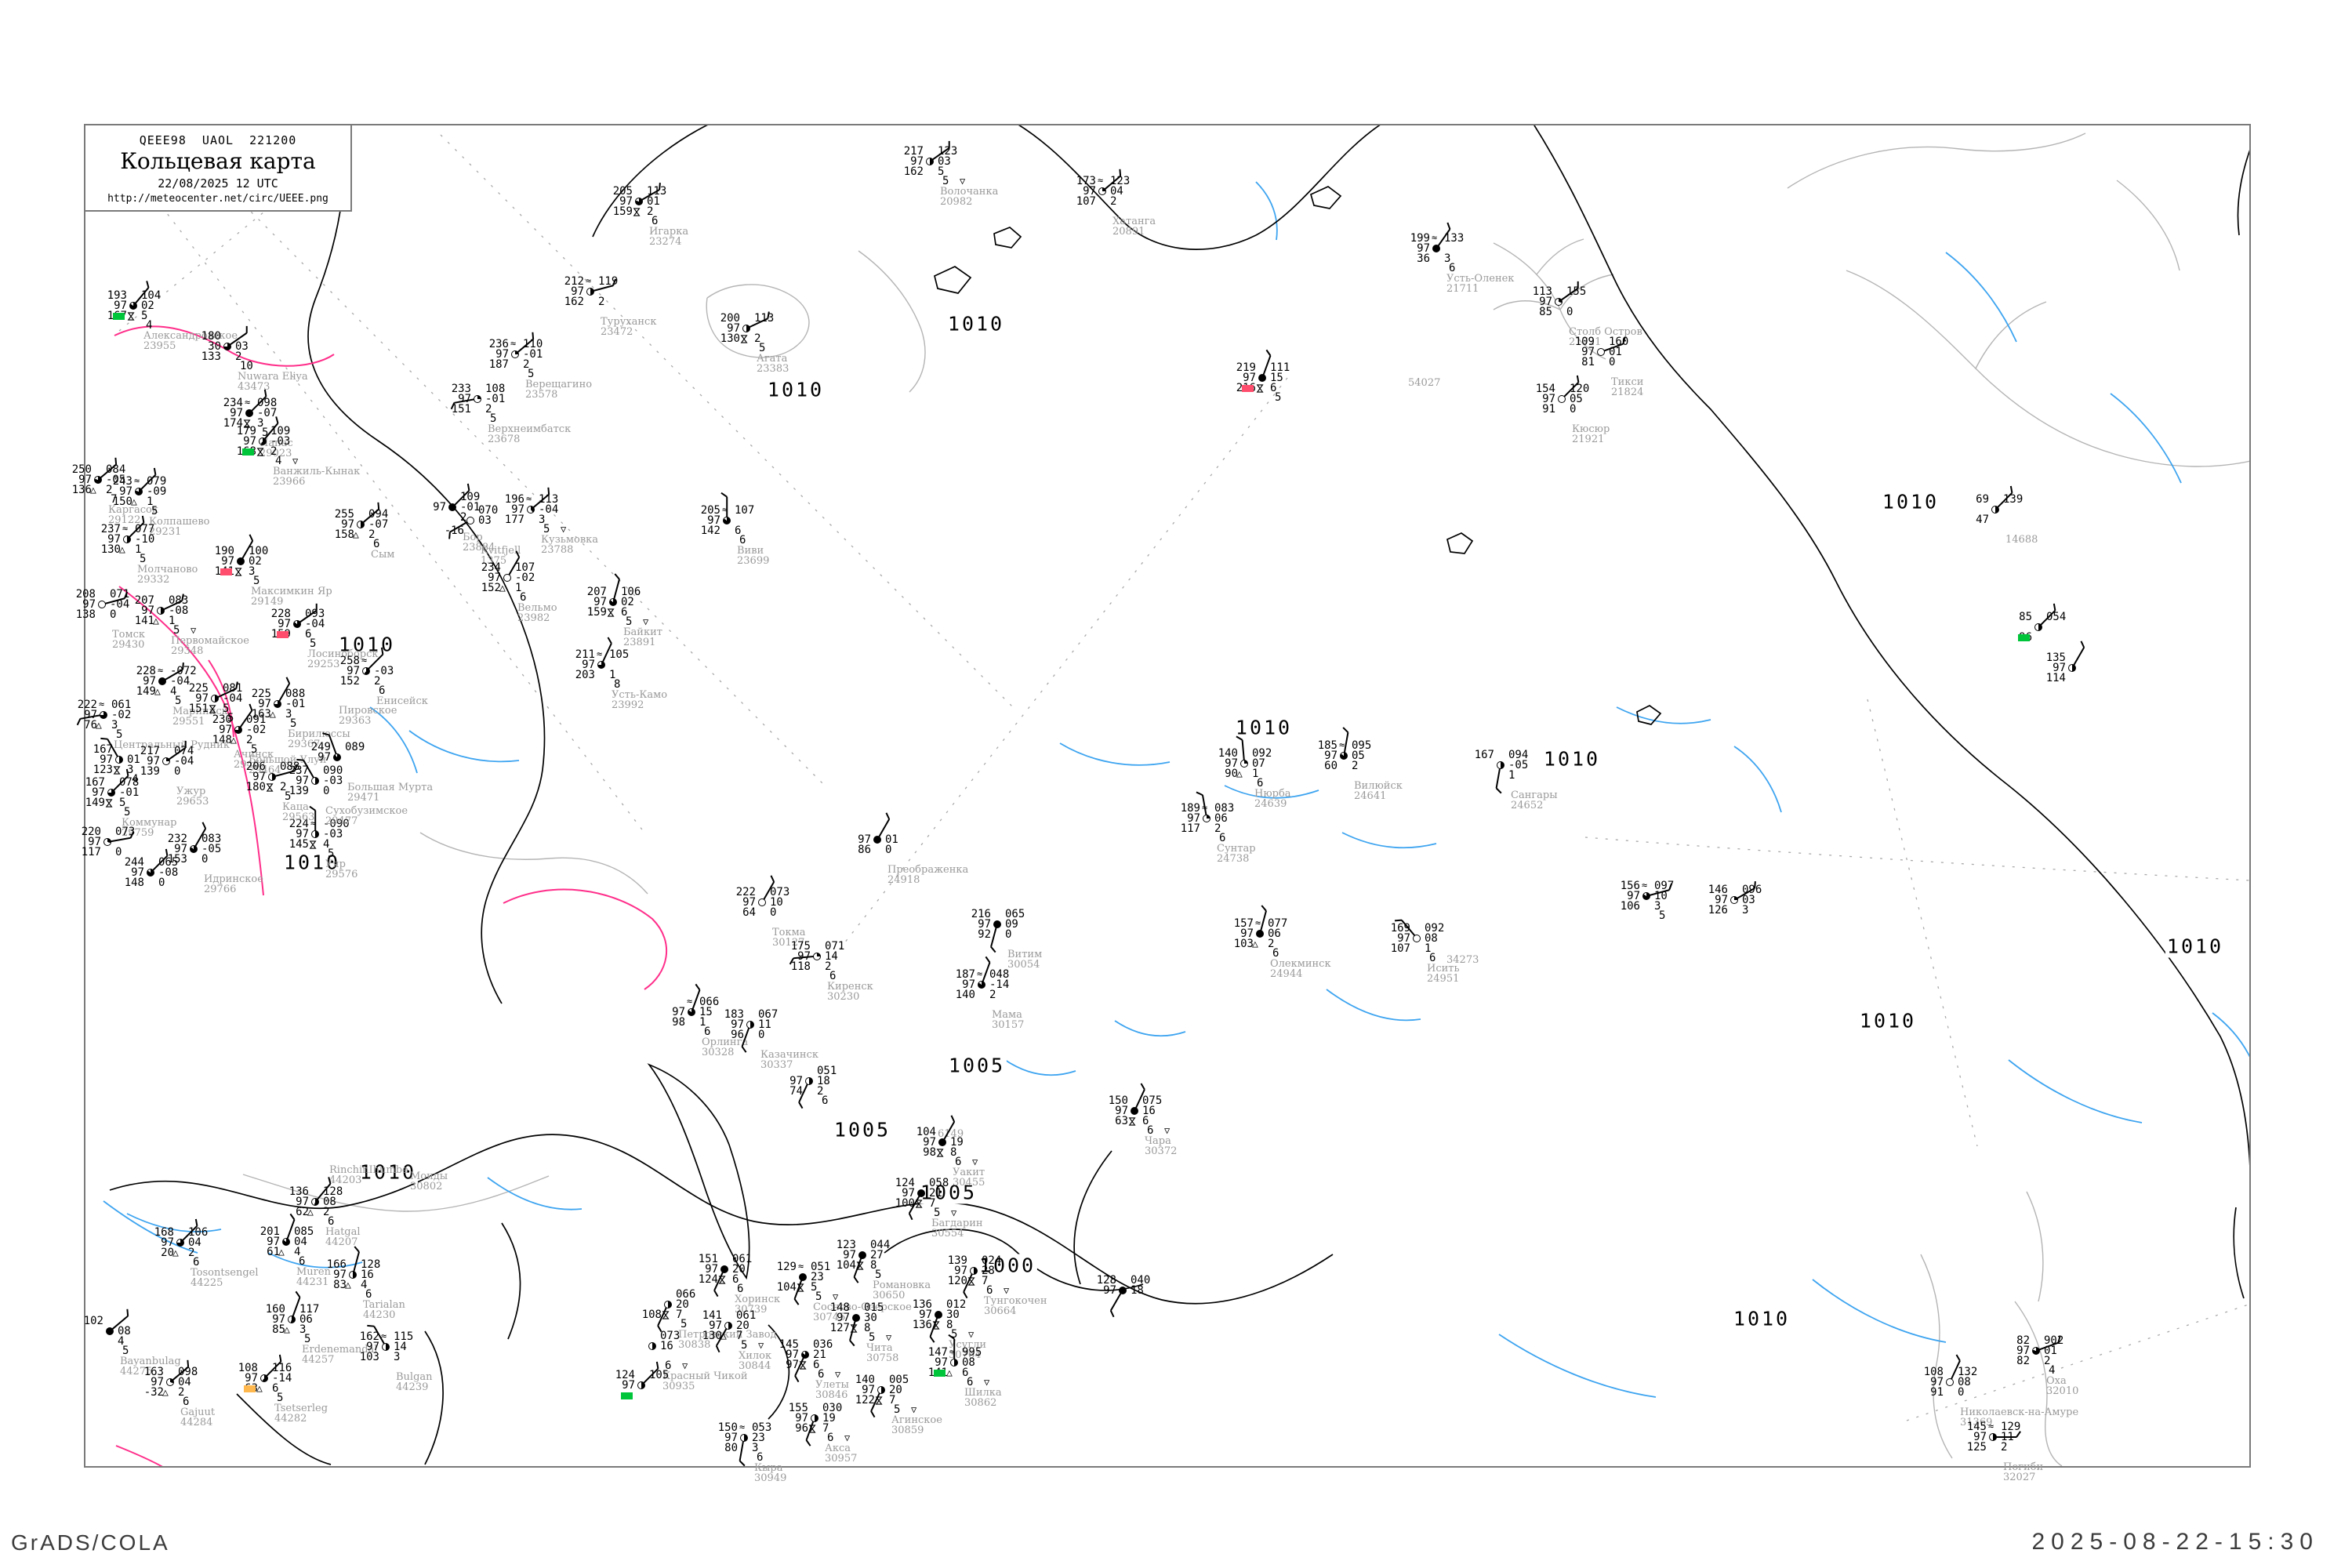 The height and width of the screenshot is (1568, 2352). I want to click on station-left-numbers: 140 97 90, so click(1228, 763).